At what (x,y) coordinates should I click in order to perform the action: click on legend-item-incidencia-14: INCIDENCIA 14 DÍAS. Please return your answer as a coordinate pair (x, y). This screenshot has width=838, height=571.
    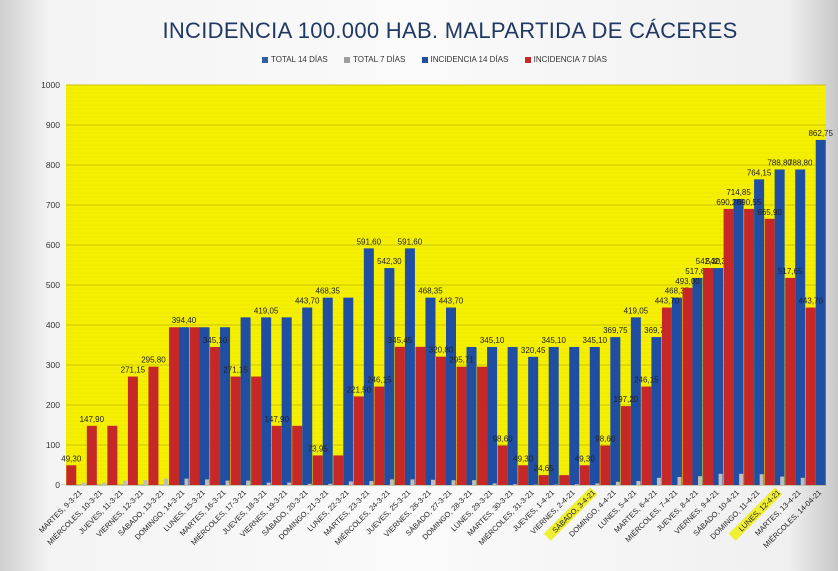
    Looking at the image, I should click on (465, 59).